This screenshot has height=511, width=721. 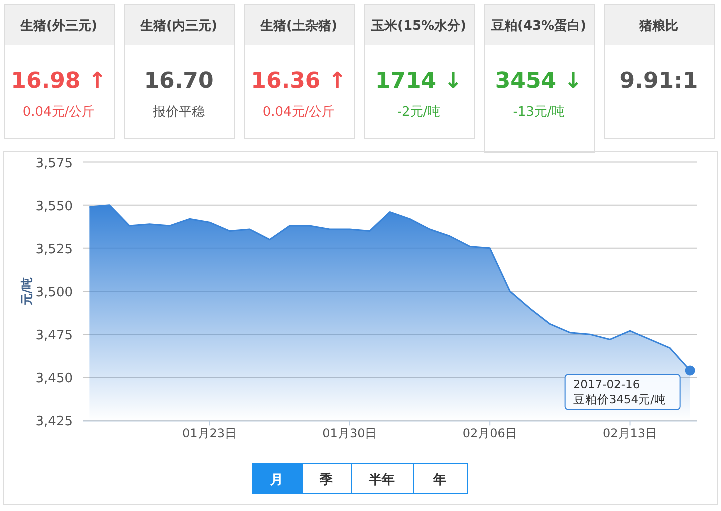 What do you see at coordinates (419, 81) in the screenshot?
I see `text: 1714 ↓` at bounding box center [419, 81].